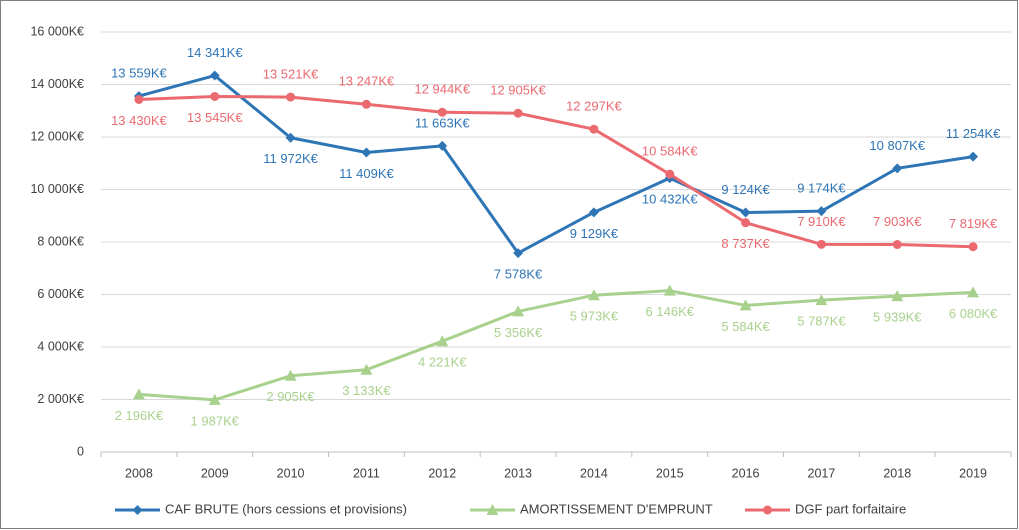 The width and height of the screenshot is (1019, 530). What do you see at coordinates (139, 415) in the screenshot?
I see `data-label: 2 196K€` at bounding box center [139, 415].